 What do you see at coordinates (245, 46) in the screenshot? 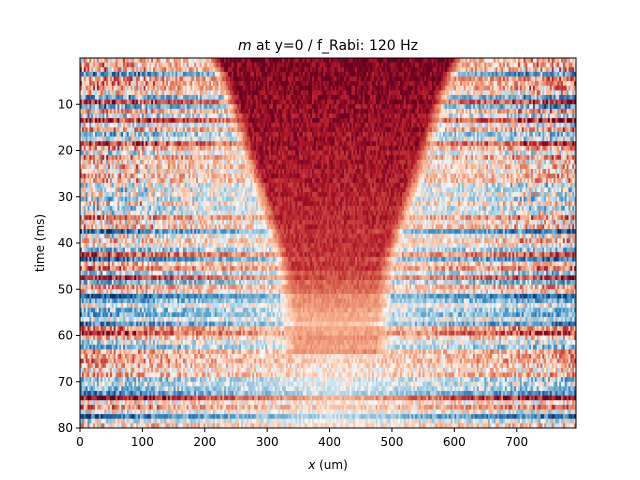
I see `title-variable: m` at bounding box center [245, 46].